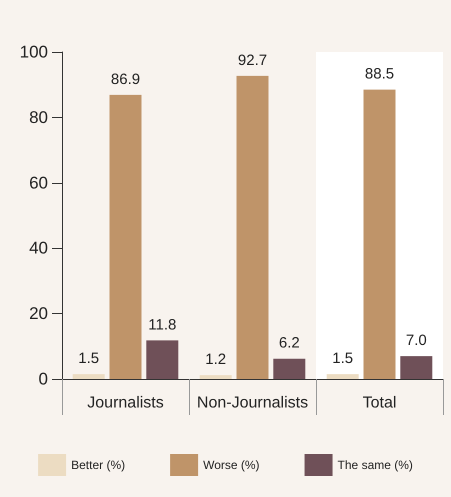 This screenshot has height=497, width=451. What do you see at coordinates (125, 79) in the screenshot?
I see `data-label: 86.9` at bounding box center [125, 79].